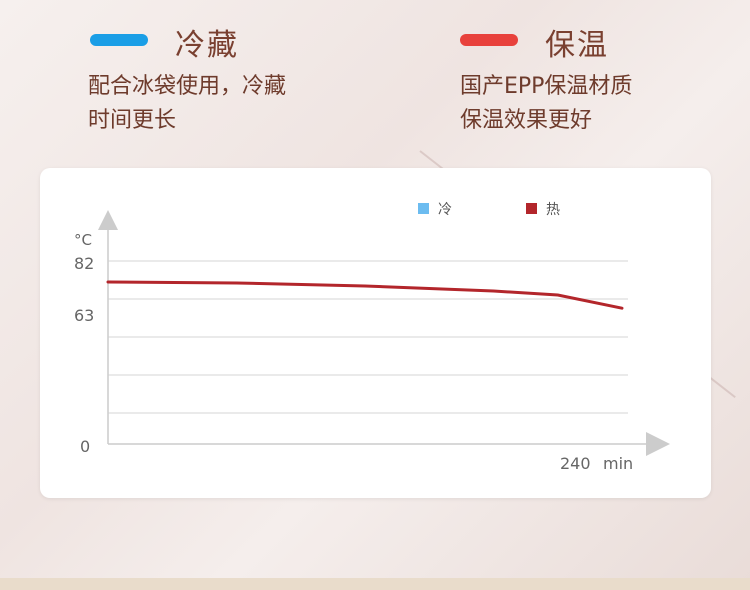 This screenshot has height=590, width=750. I want to click on warm-indicator-pill, so click(489, 40).